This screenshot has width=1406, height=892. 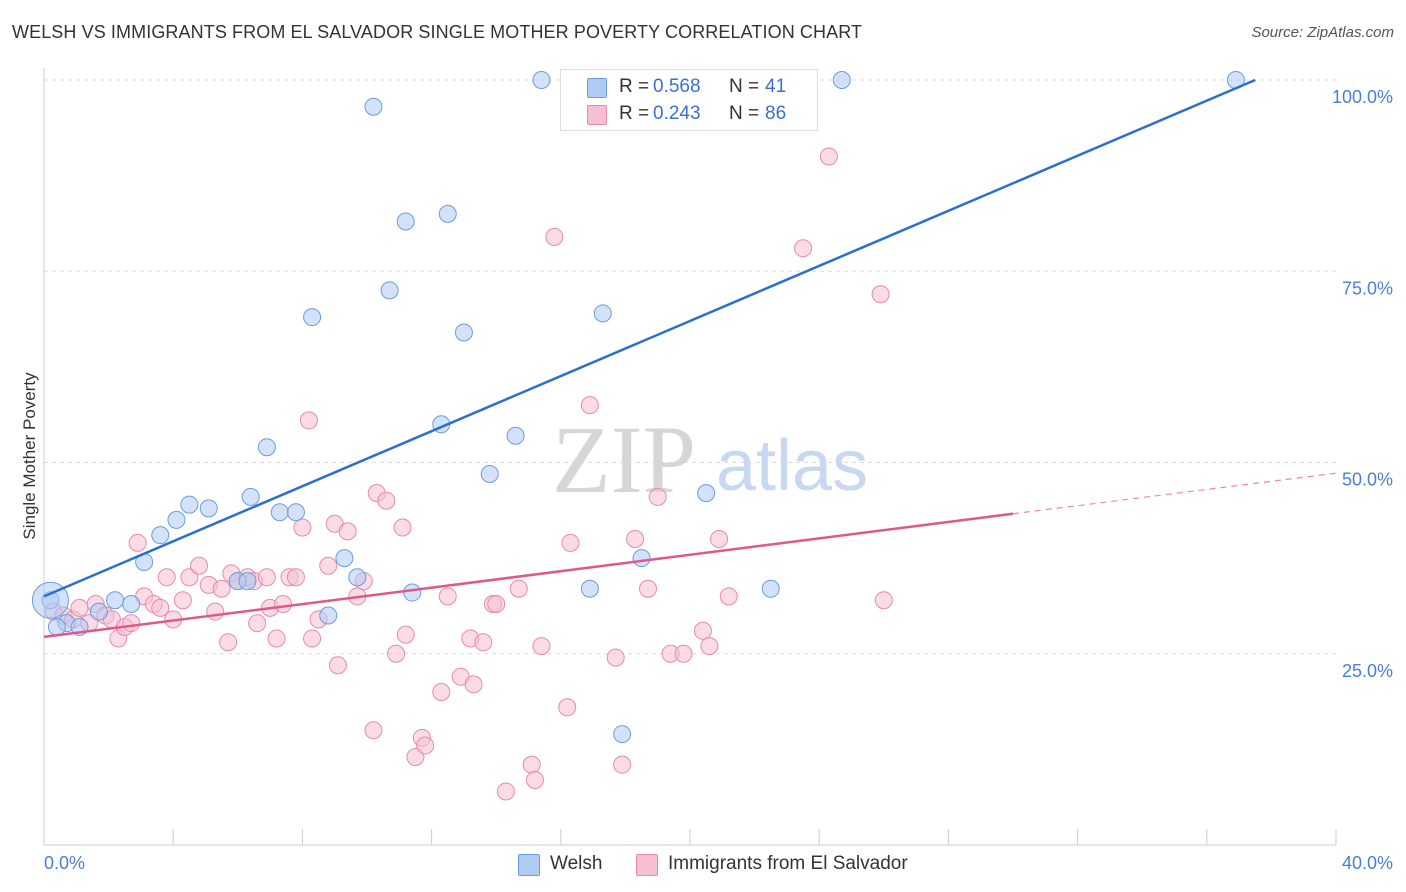 I want to click on legend-row-welsh: R = 0.568 N = 41, so click(x=689, y=87).